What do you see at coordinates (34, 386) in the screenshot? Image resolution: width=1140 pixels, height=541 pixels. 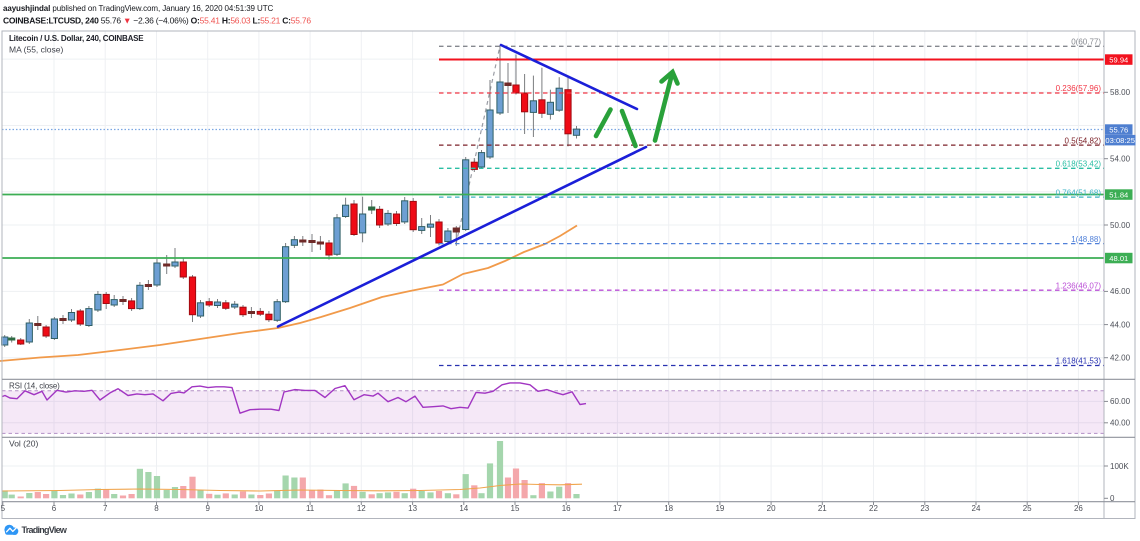 I see `svg-text: RSI (14, close)` at bounding box center [34, 386].